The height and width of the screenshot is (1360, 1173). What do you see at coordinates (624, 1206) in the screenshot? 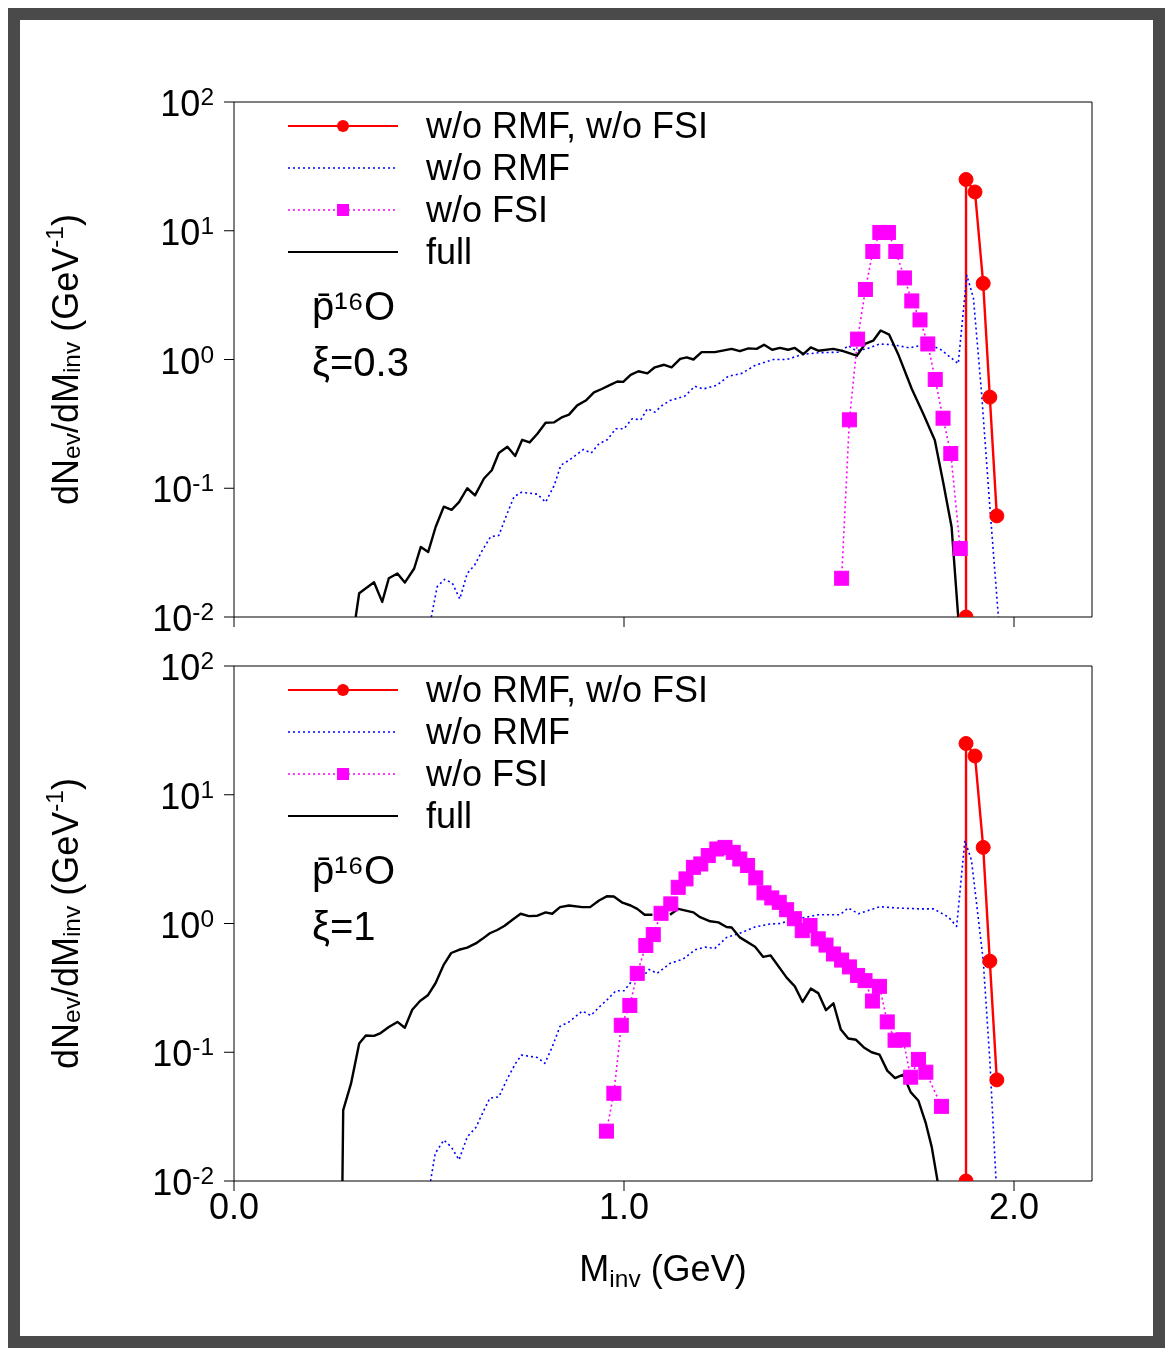
I see `x-tick-label: 1.0` at bounding box center [624, 1206].